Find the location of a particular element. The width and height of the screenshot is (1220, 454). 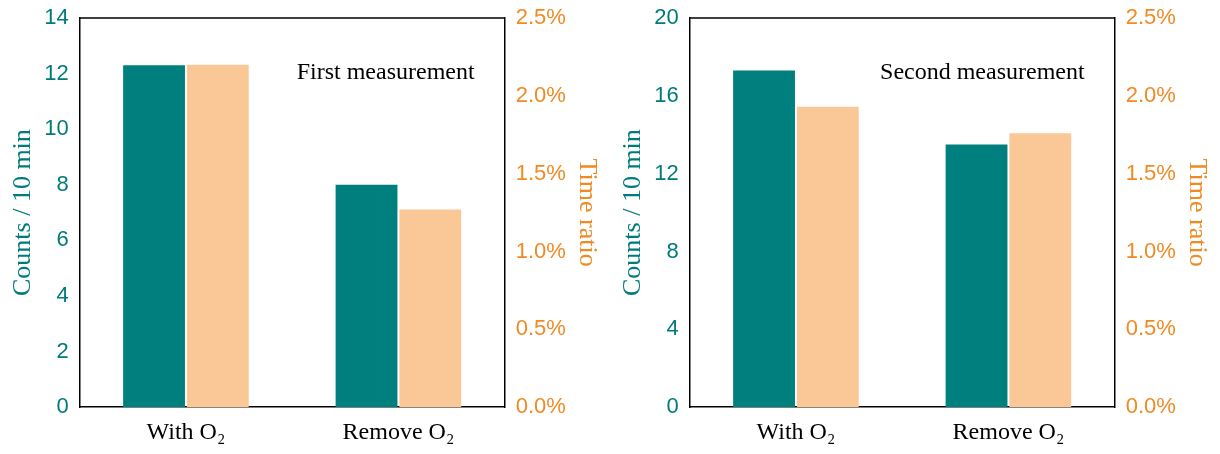

y-tick-label: 20 is located at coordinates (666, 17).